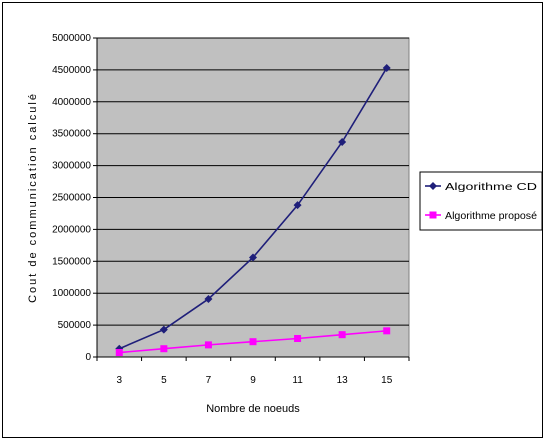 This screenshot has width=549, height=446. Describe the element at coordinates (71, 261) in the screenshot. I see `y-tick-label: 1500000` at that location.